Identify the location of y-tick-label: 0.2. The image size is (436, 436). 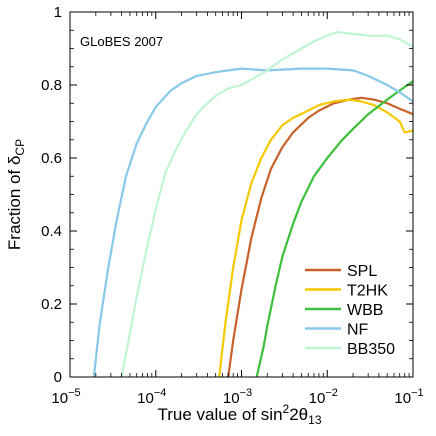
(51, 304).